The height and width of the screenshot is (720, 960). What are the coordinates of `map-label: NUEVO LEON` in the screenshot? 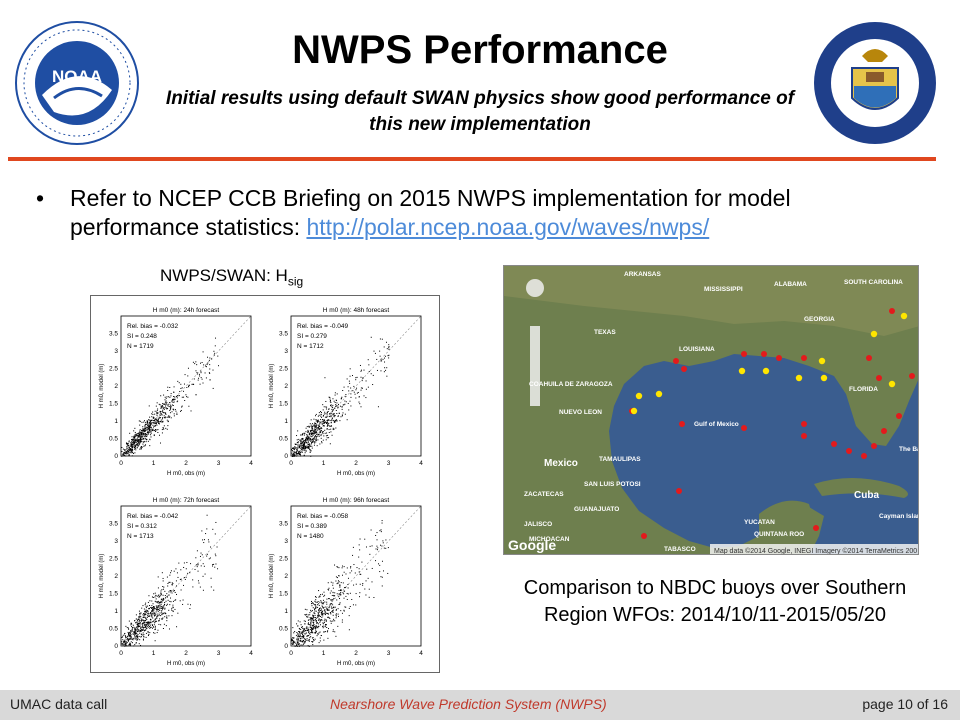 It's located at (580, 412).